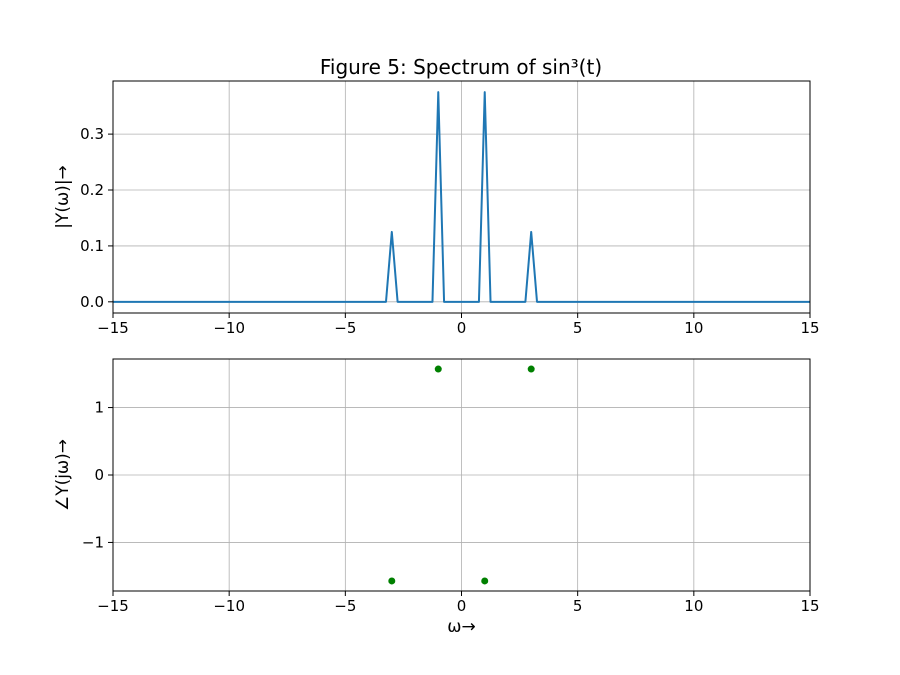 The height and width of the screenshot is (675, 900). What do you see at coordinates (92, 302) in the screenshot?
I see `y-tick-label: 0.0` at bounding box center [92, 302].